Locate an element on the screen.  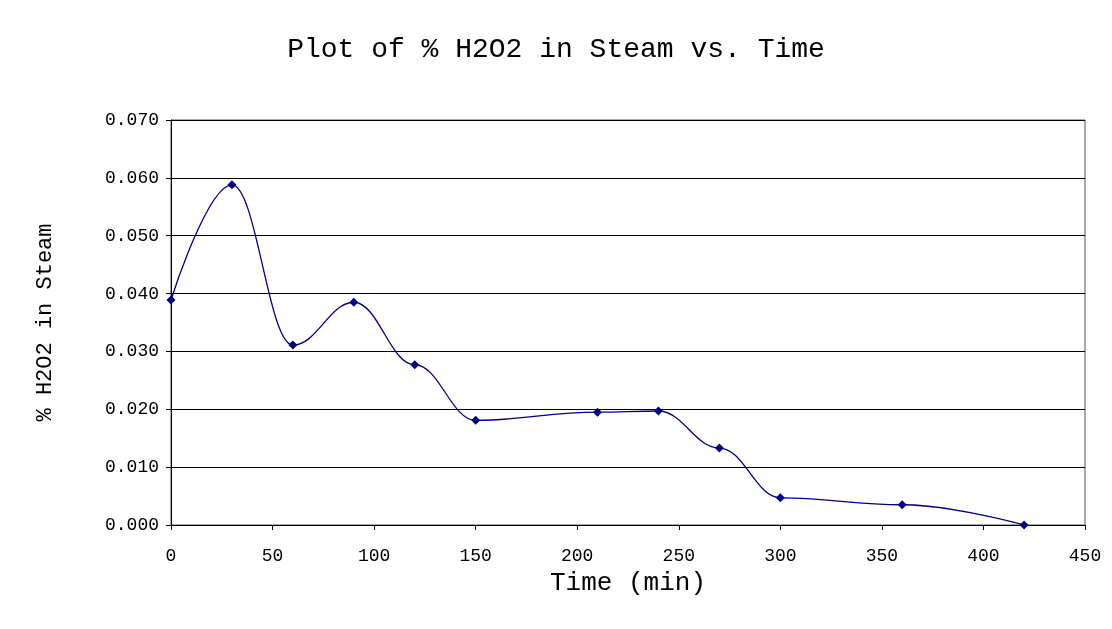
x-tick-label: 200 is located at coordinates (577, 556).